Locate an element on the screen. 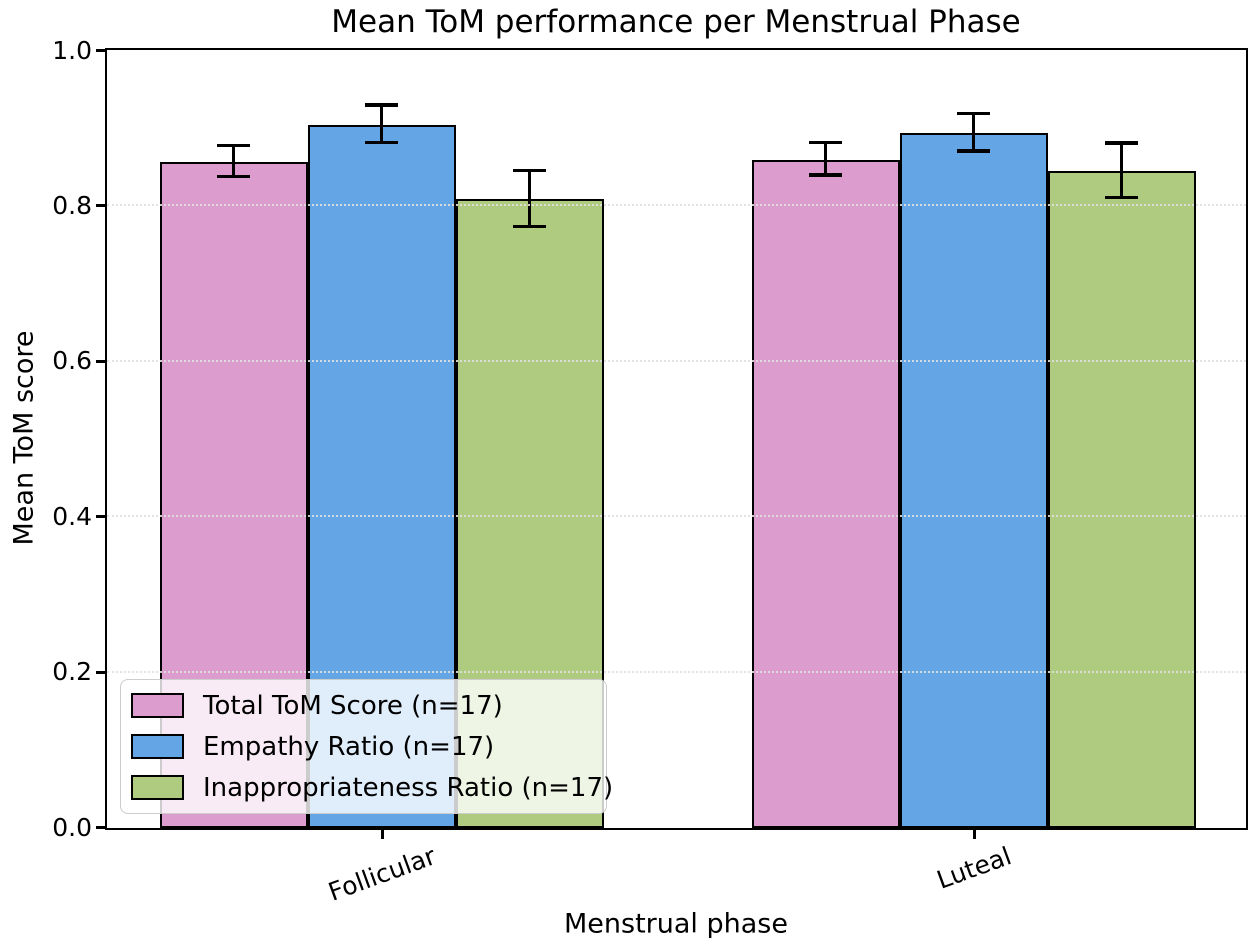 The image size is (1258, 948). legend-label: Inappropriateness Ratio (n=17) is located at coordinates (408, 787).